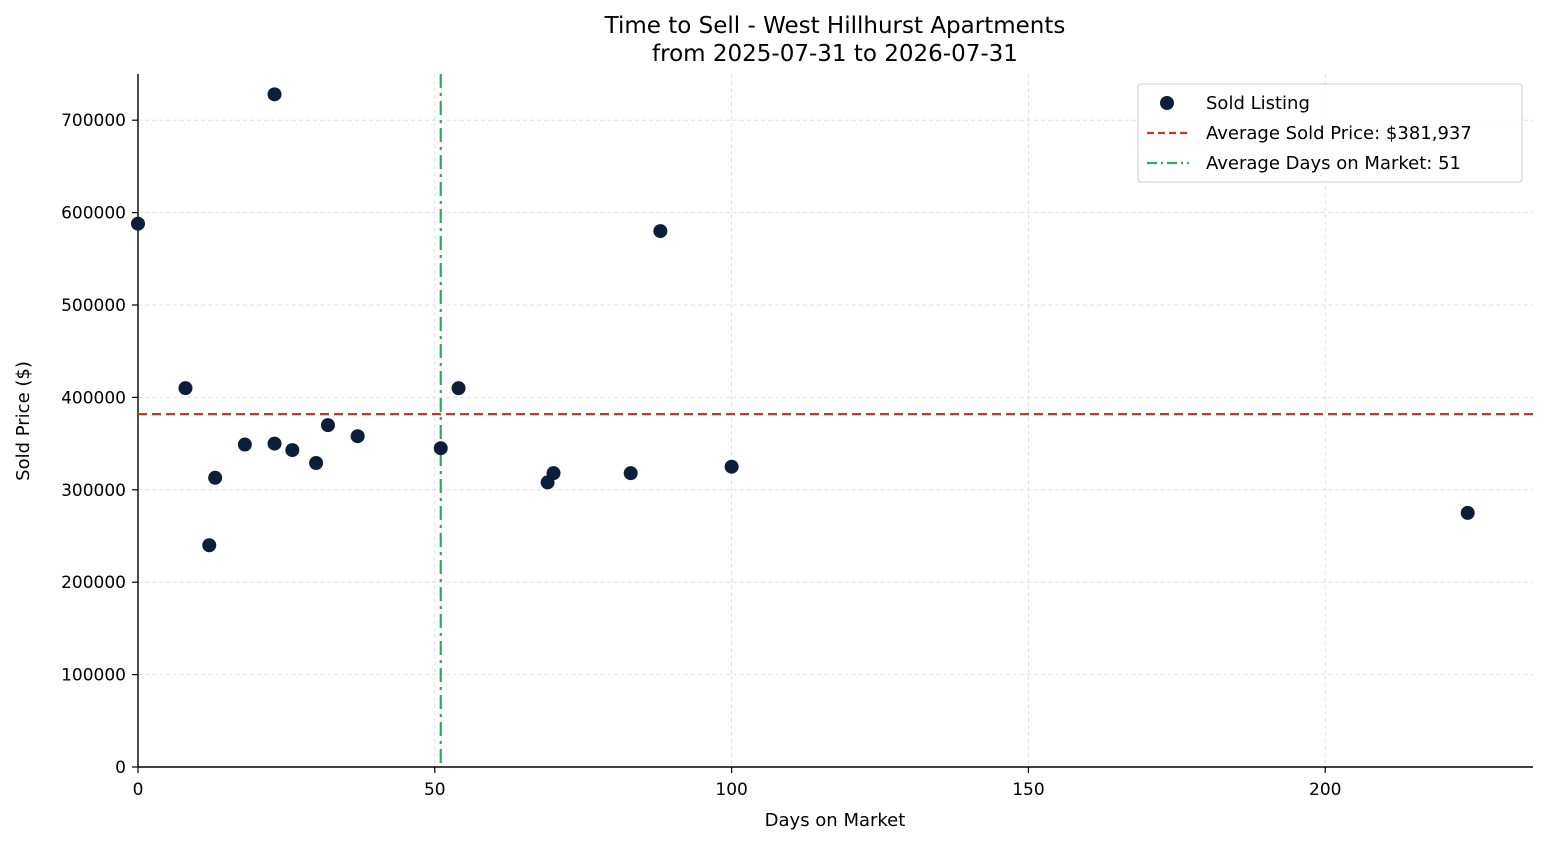  Describe the element at coordinates (93, 676) in the screenshot. I see `y-tick-label: 100000` at that location.